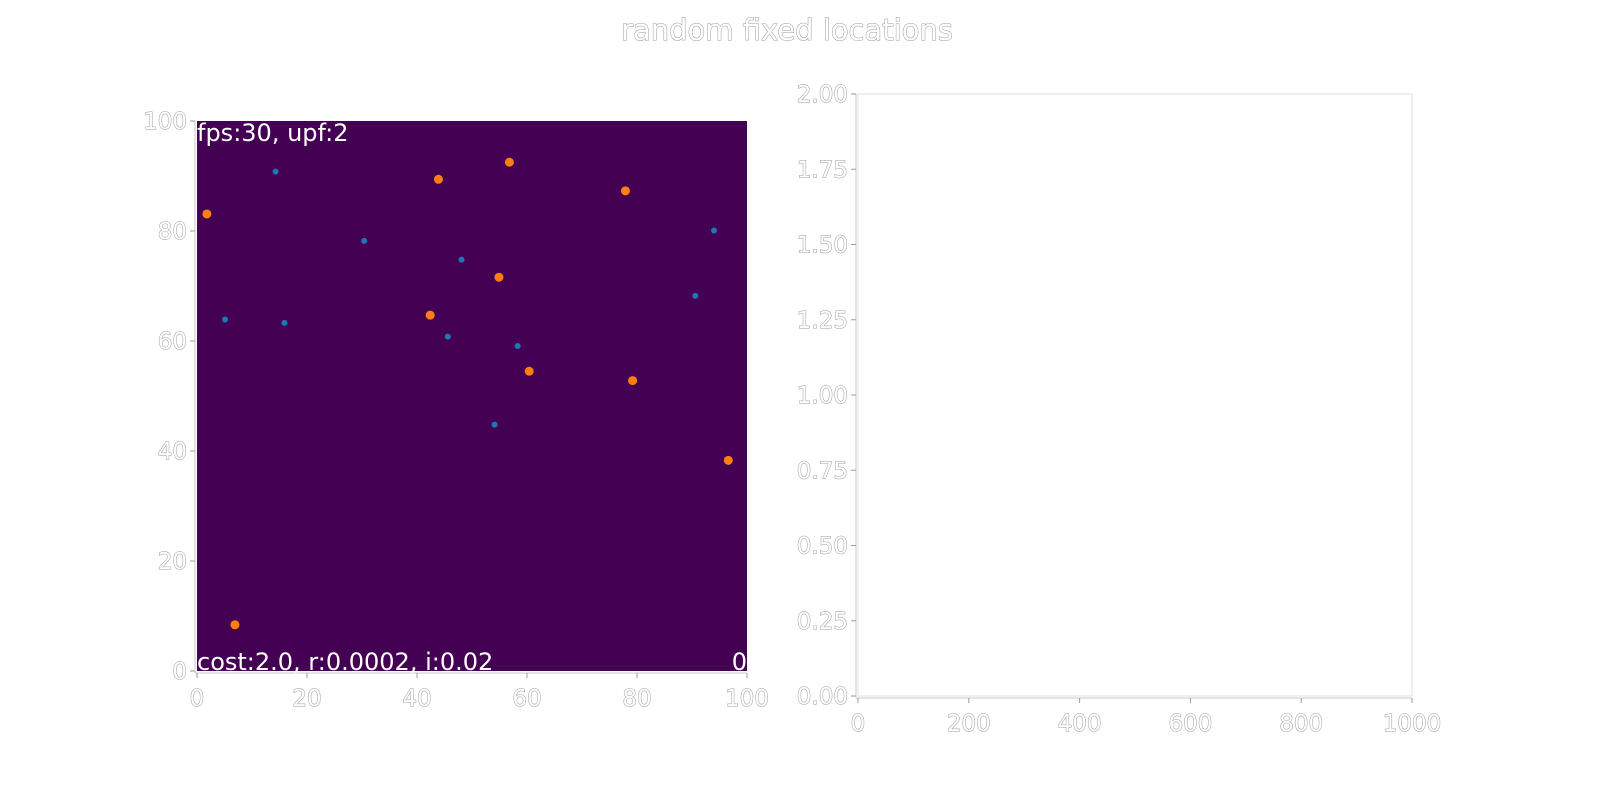 The image size is (1600, 800). I want to click on line-y-tick-label: 1.50, so click(822, 246).